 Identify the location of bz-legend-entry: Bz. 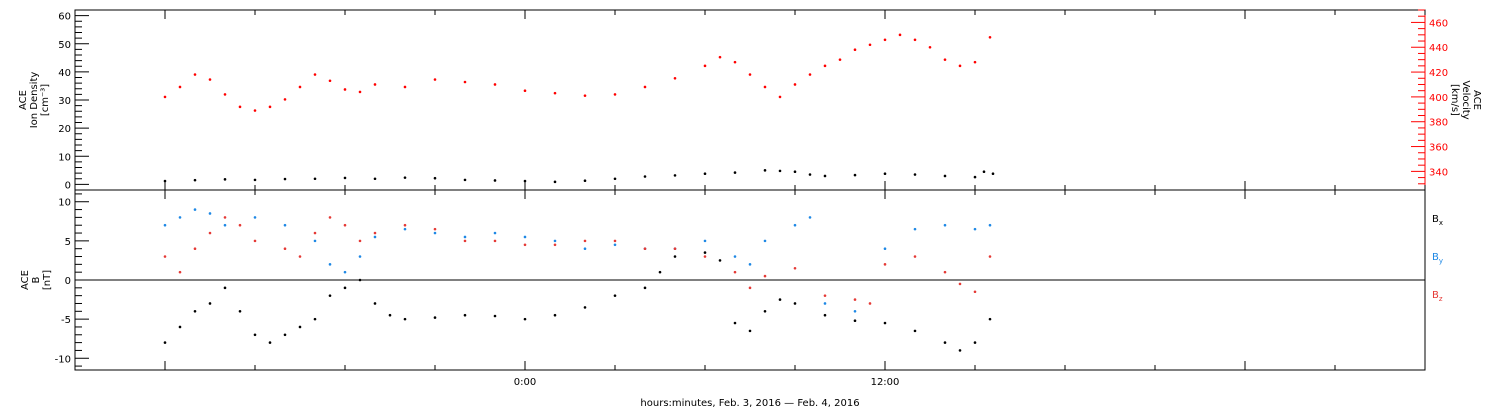
(1437, 296).